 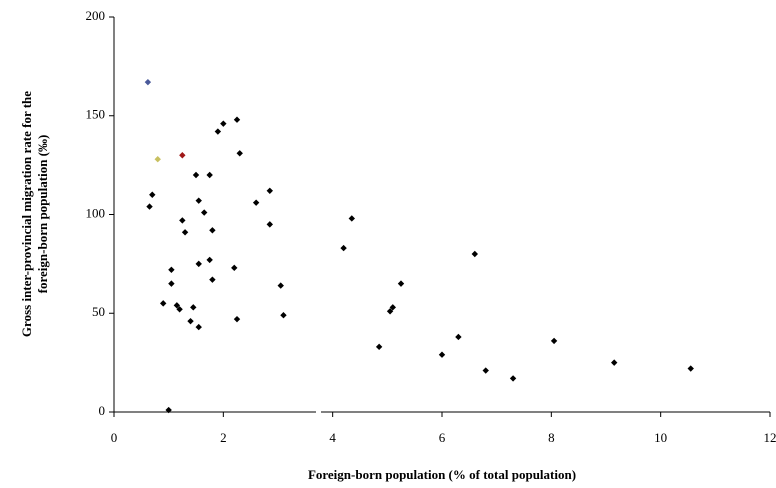 What do you see at coordinates (551, 437) in the screenshot?
I see `x-tick-label: 8` at bounding box center [551, 437].